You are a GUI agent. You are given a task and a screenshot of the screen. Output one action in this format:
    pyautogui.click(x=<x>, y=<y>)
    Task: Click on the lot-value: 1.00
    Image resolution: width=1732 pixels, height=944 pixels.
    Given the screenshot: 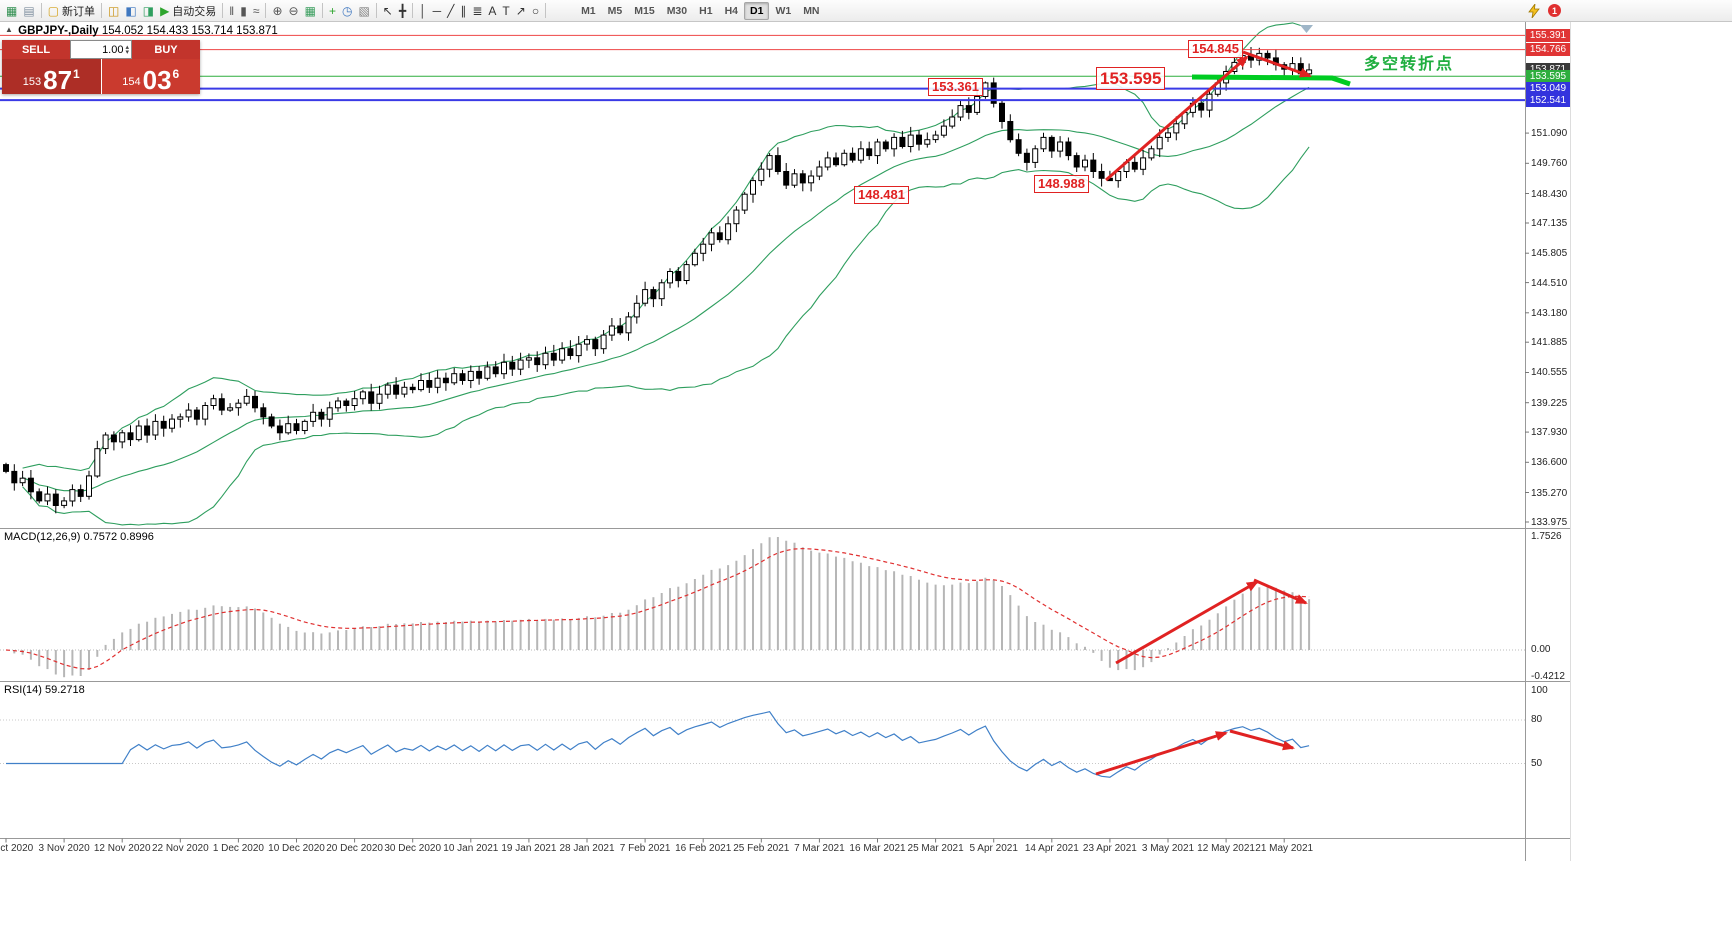 What is the action you would take?
    pyautogui.click(x=113, y=49)
    